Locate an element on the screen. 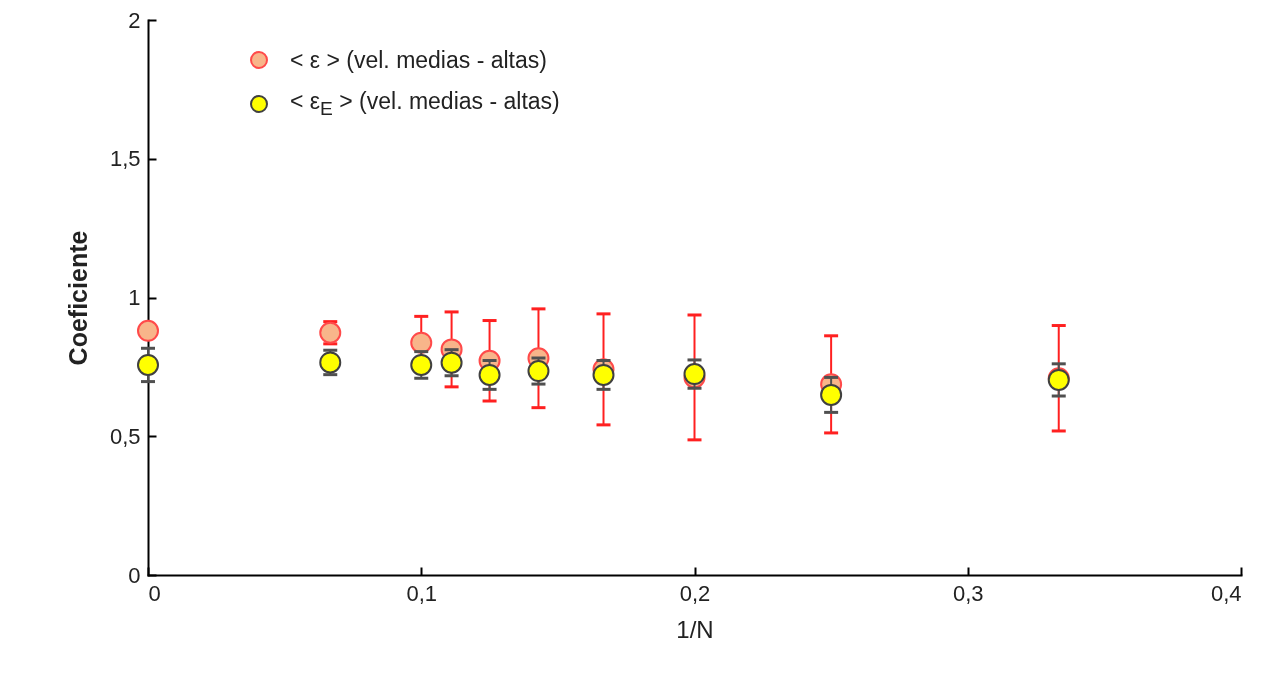 This screenshot has height=691, width=1276. x-tick-label: 0 is located at coordinates (154, 593).